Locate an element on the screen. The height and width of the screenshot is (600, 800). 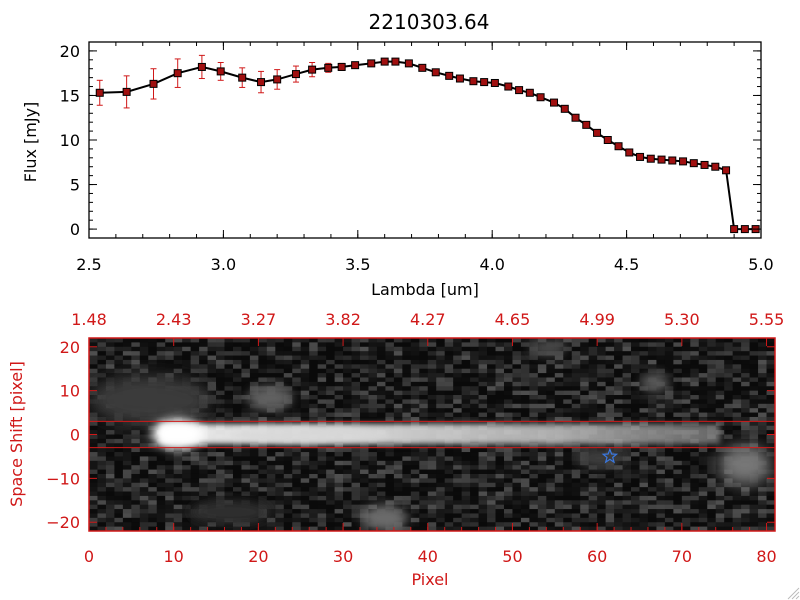
wavelength-tick-label: 5.30 is located at coordinates (682, 319).